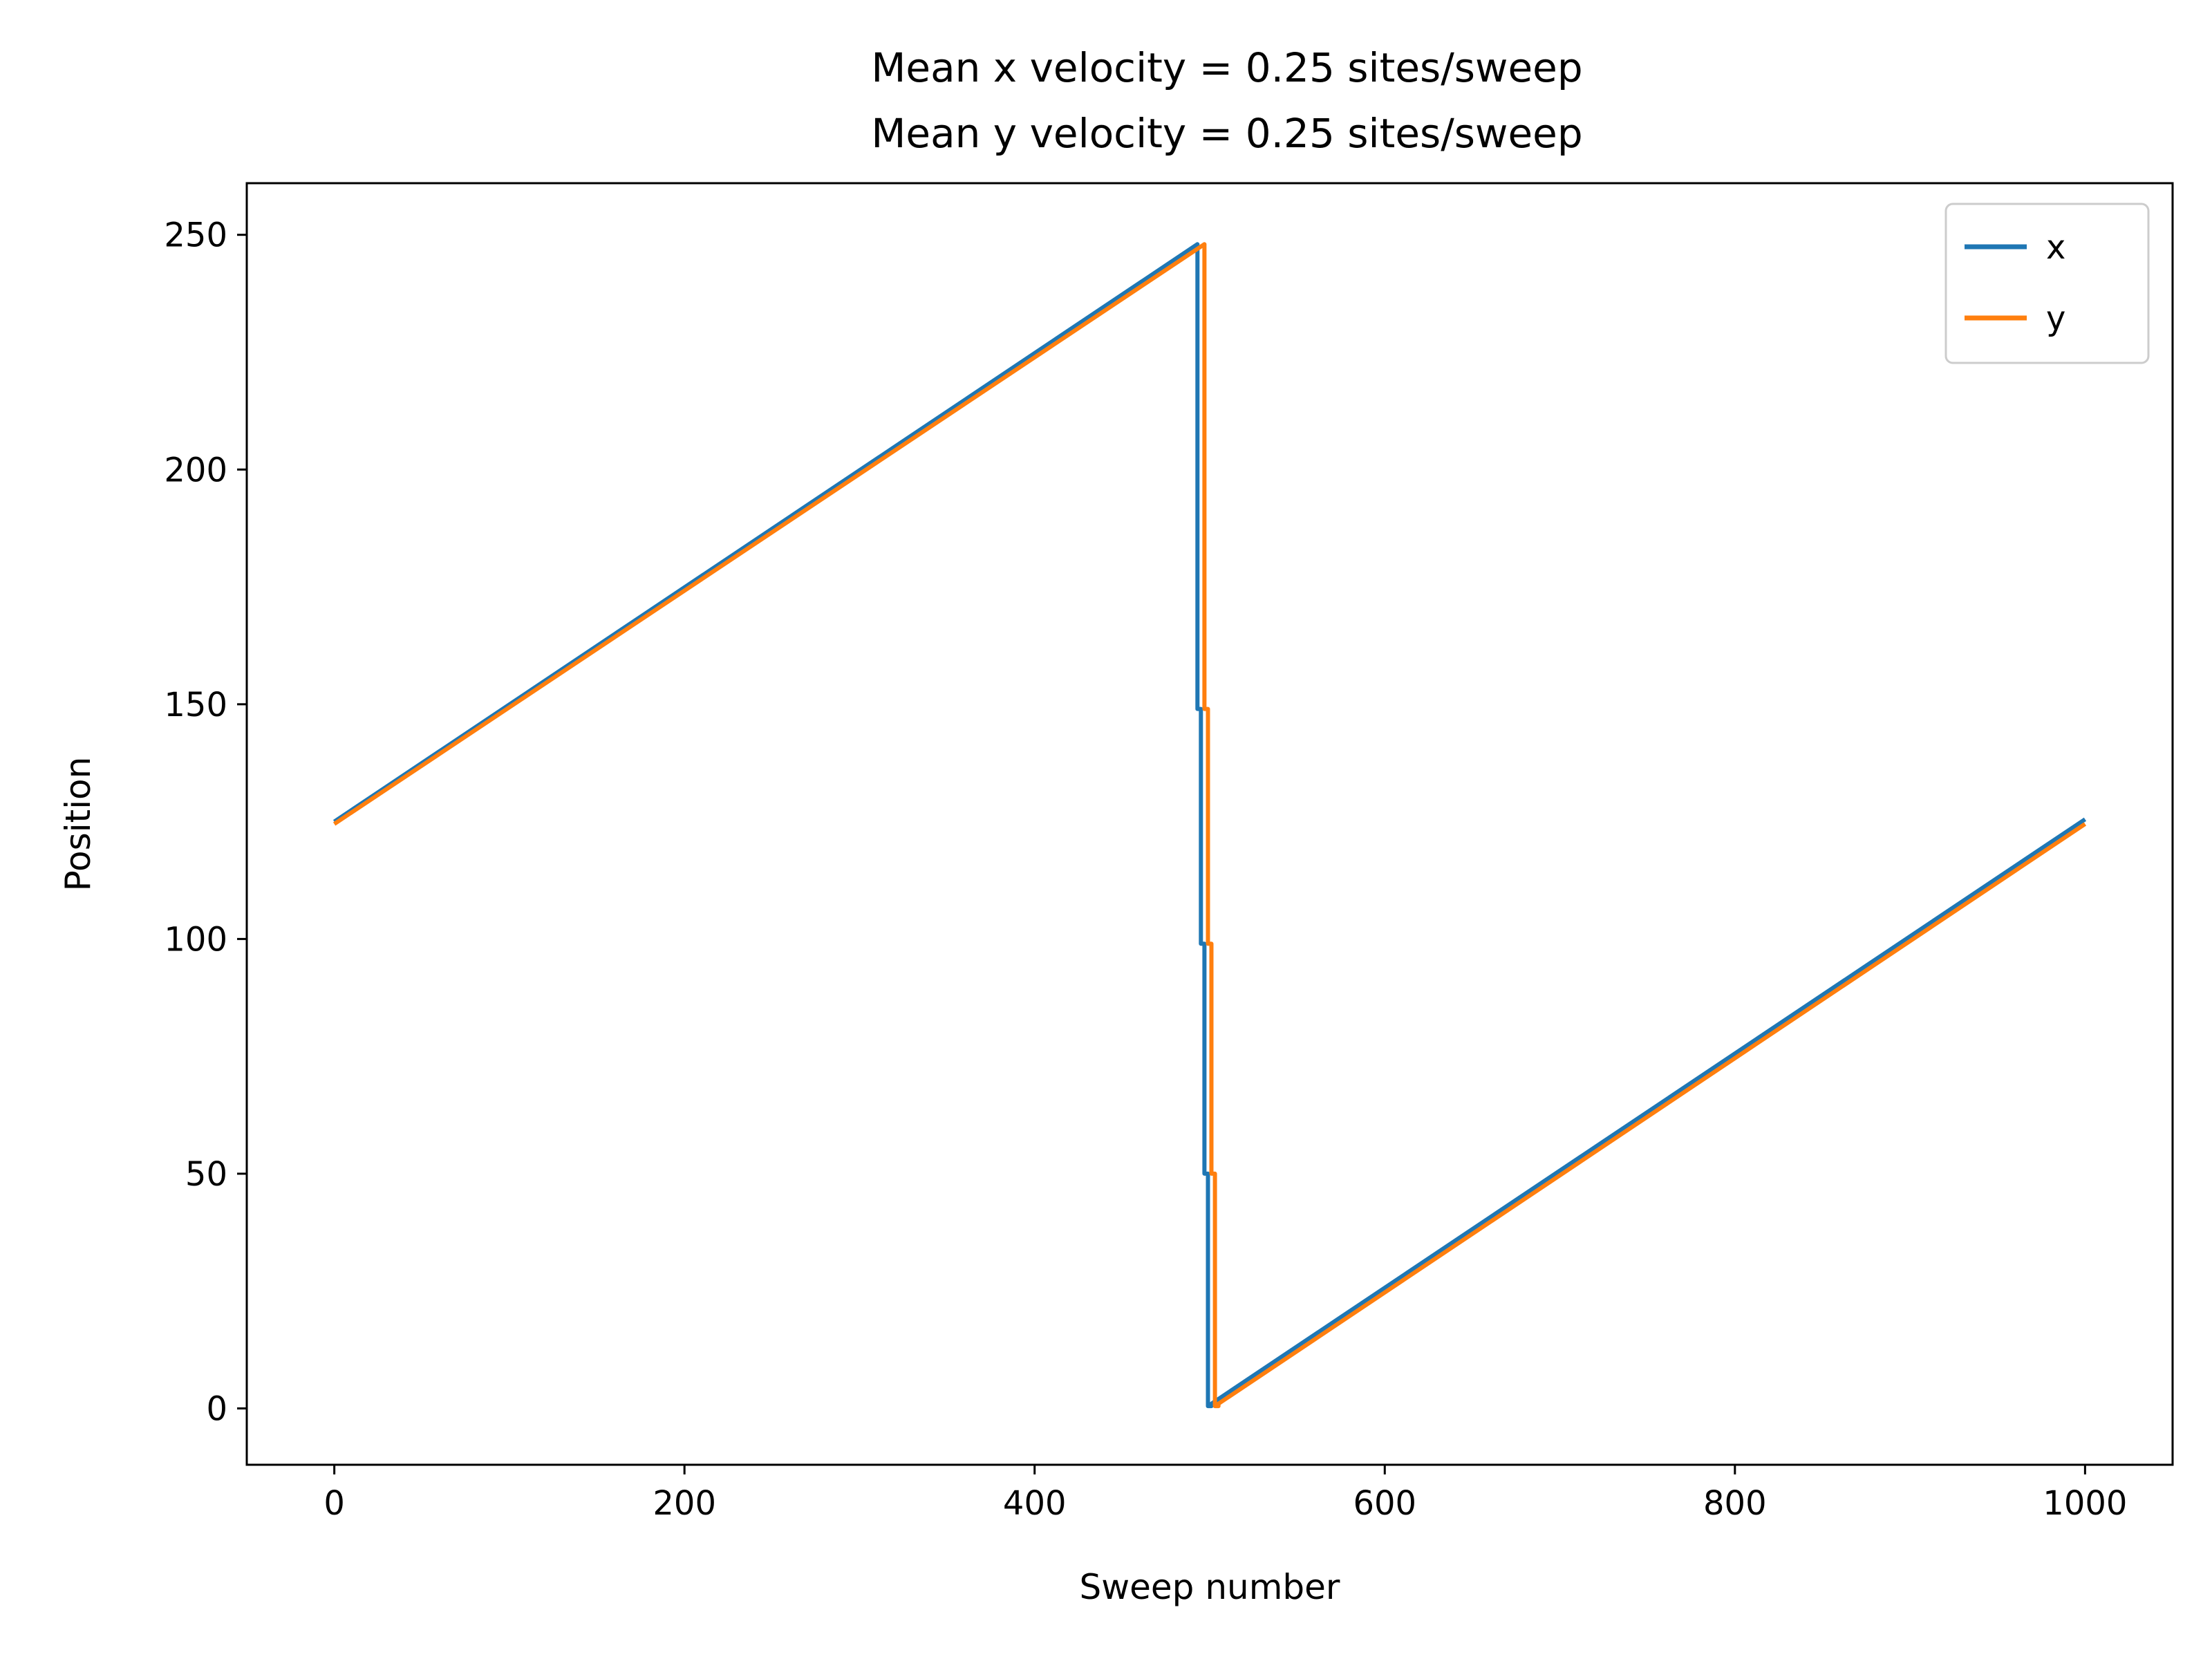 The image size is (2212, 1659). Describe the element at coordinates (1735, 1503) in the screenshot. I see `x-tick-label: 800` at that location.